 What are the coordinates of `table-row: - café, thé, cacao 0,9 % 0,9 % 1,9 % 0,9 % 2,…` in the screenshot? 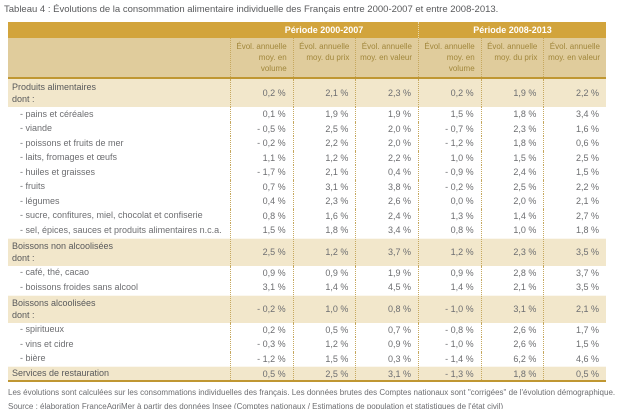 It's located at (307, 272).